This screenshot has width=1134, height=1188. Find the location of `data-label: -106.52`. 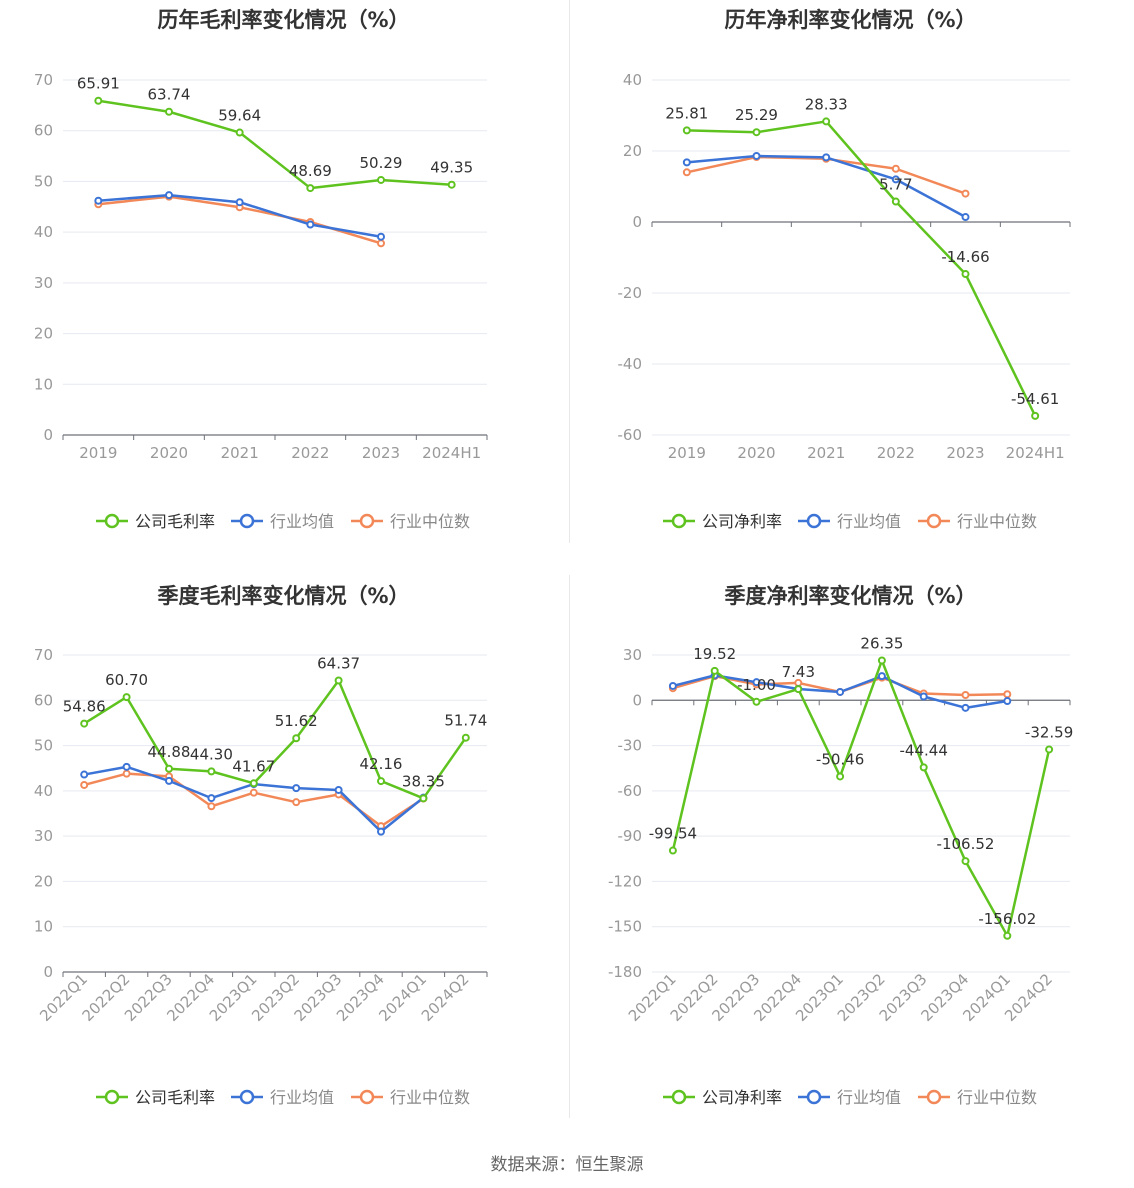

data-label: -106.52 is located at coordinates (966, 844).